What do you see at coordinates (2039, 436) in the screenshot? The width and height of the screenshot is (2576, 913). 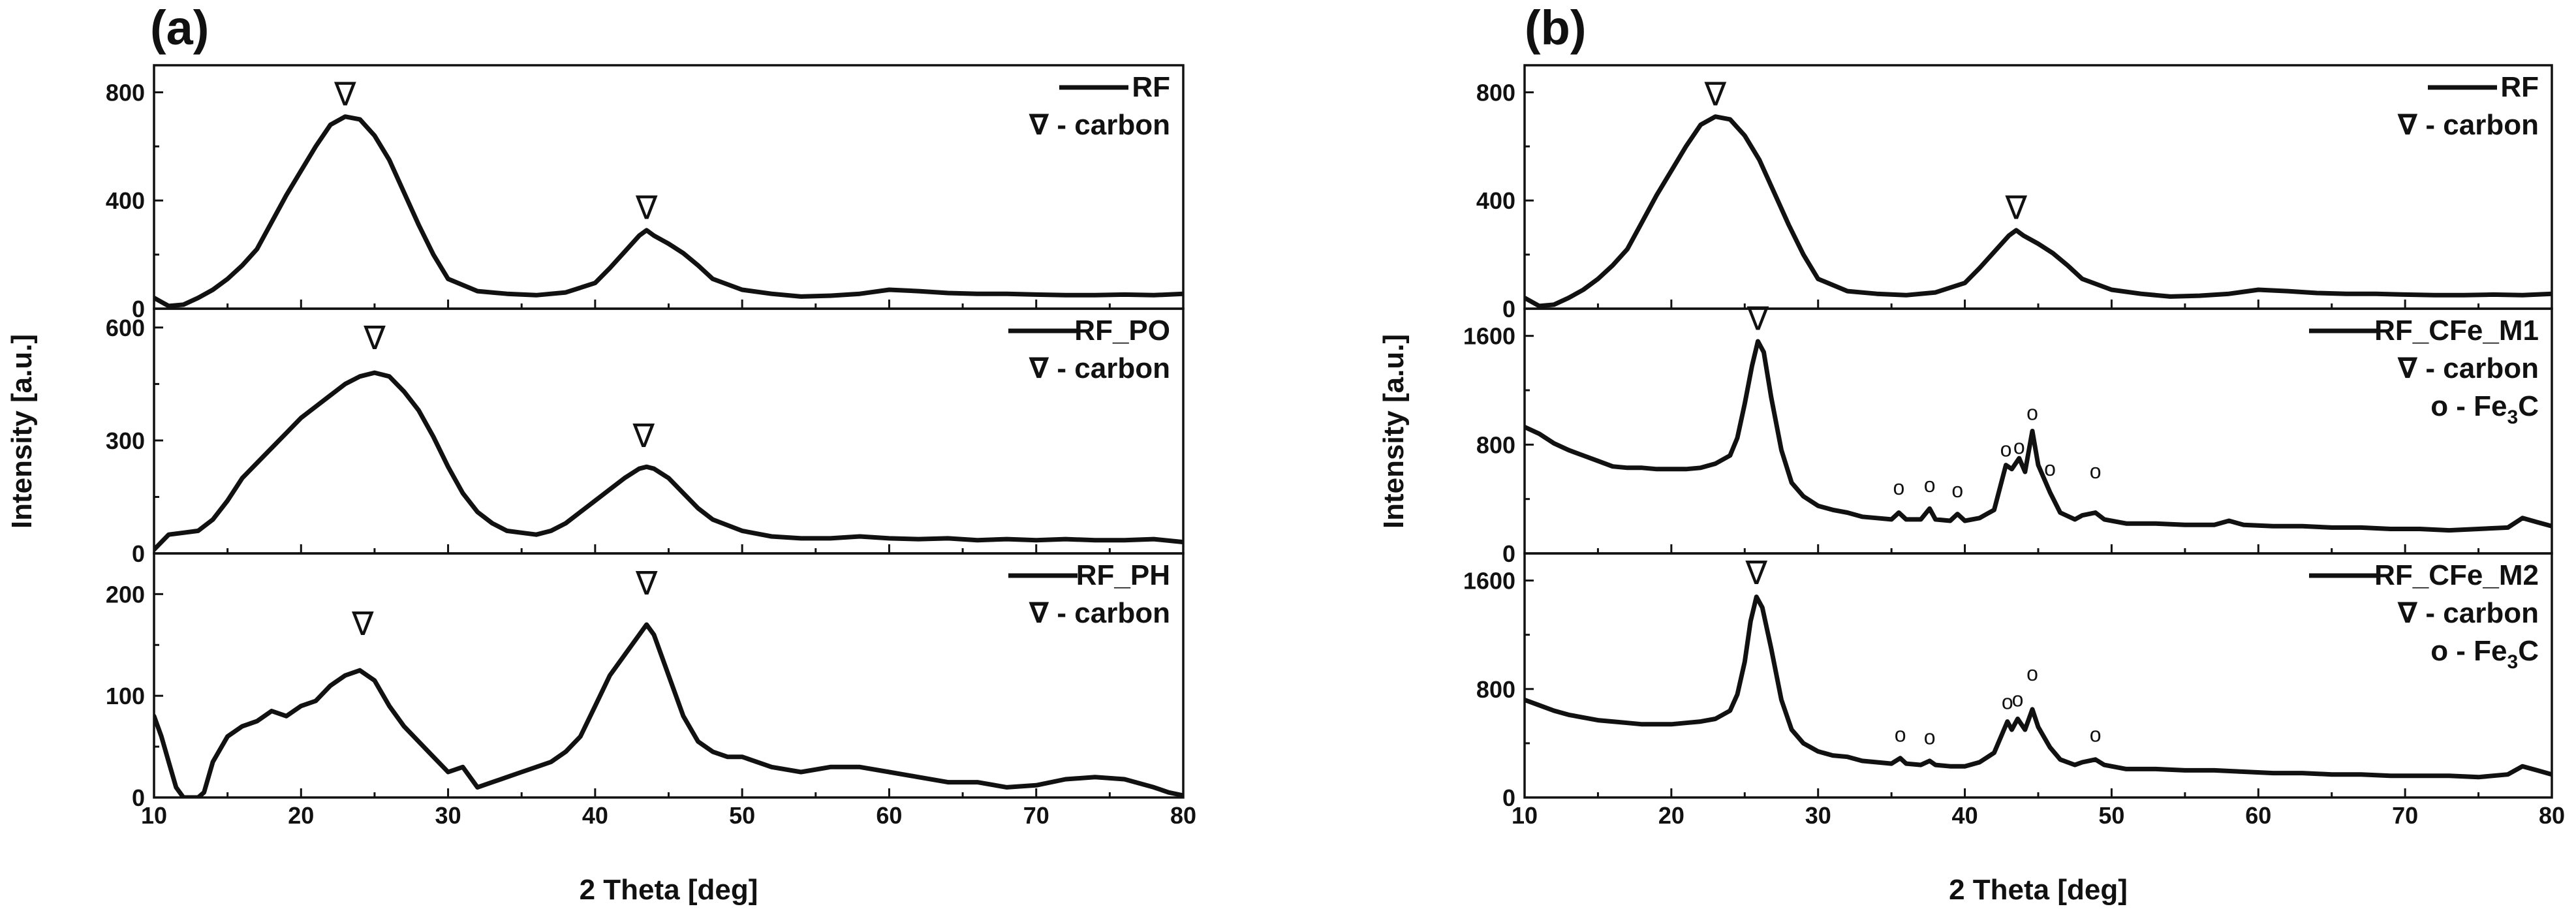 I see `series-line-rf-cfe-m1` at bounding box center [2039, 436].